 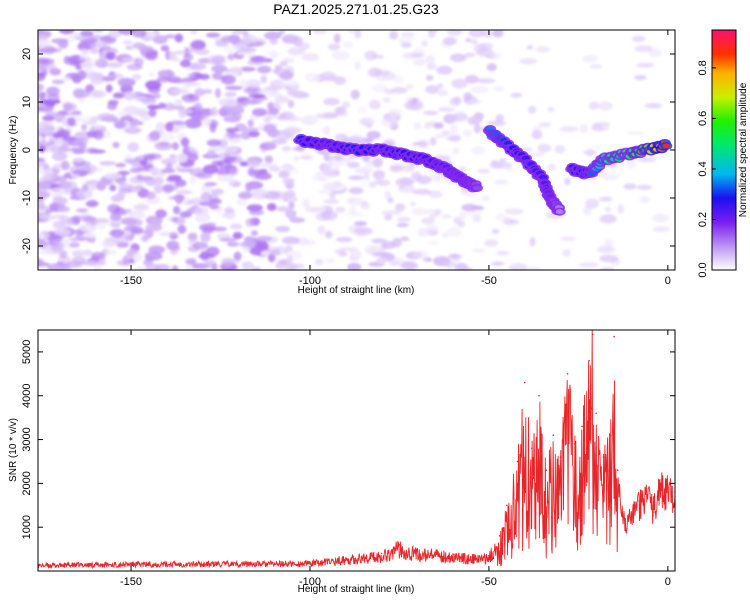 I want to click on y-tick-label: 2000, so click(x=27, y=483).